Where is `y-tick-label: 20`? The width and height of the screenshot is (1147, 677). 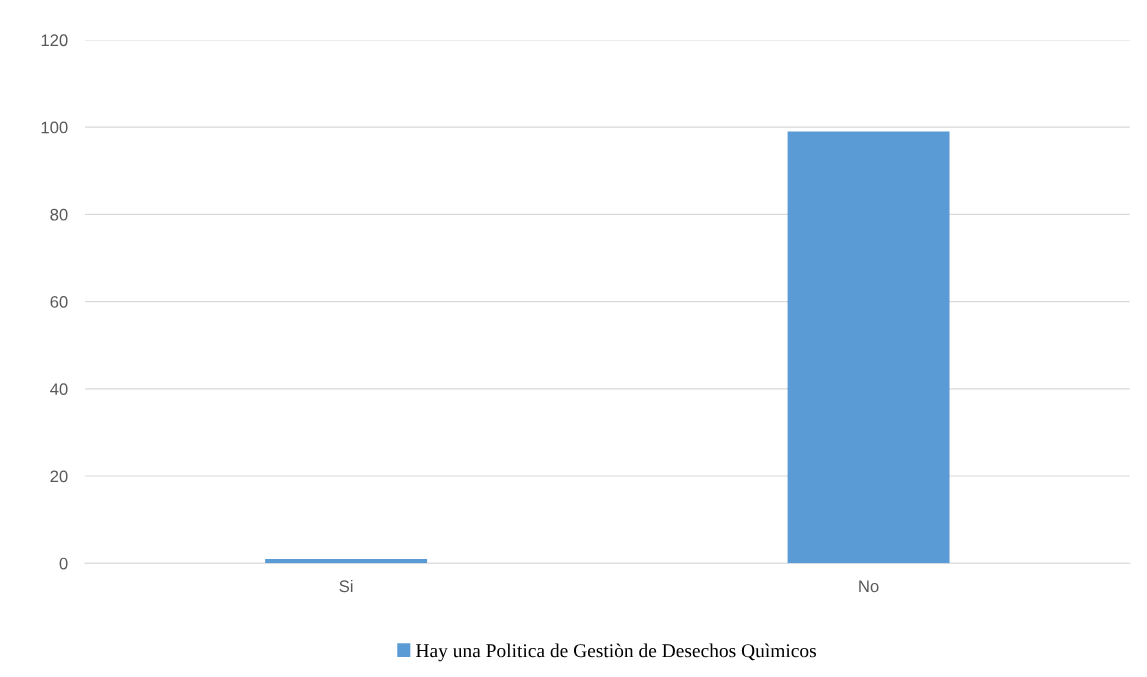
y-tick-label: 20 is located at coordinates (59, 476).